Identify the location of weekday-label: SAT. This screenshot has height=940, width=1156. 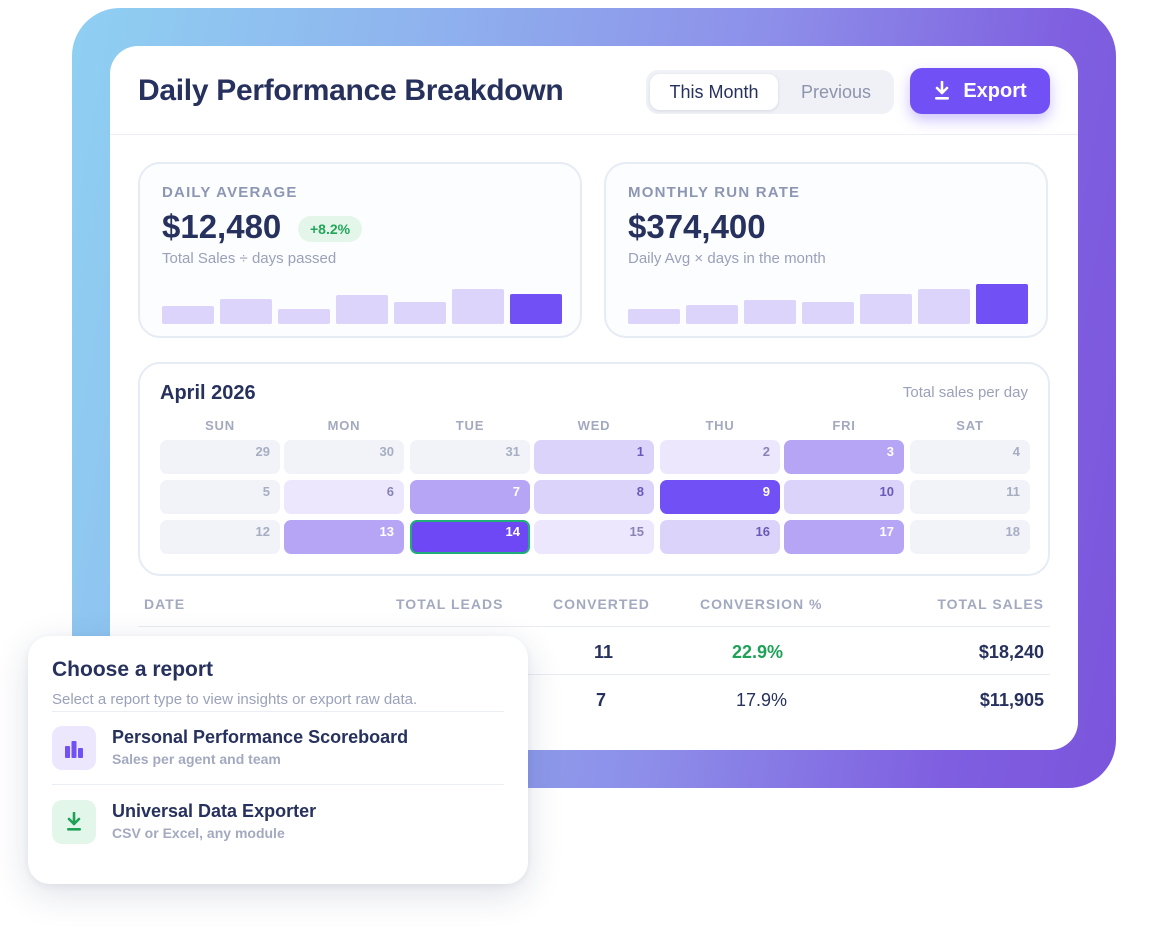
(970, 425).